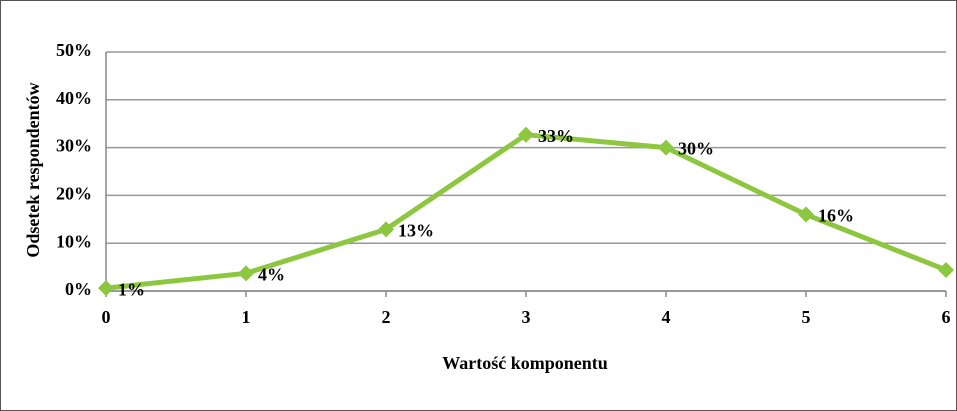  I want to click on x-tick-label: 5, so click(806, 317).